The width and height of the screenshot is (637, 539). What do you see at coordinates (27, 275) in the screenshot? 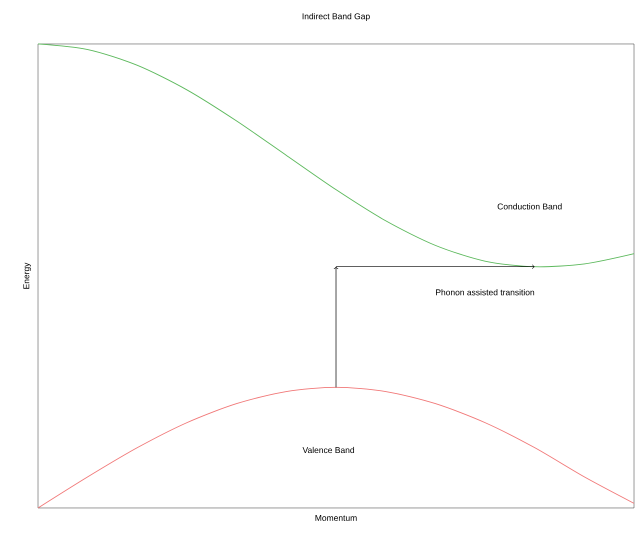
I see `y-axis-title: Energy` at bounding box center [27, 275].